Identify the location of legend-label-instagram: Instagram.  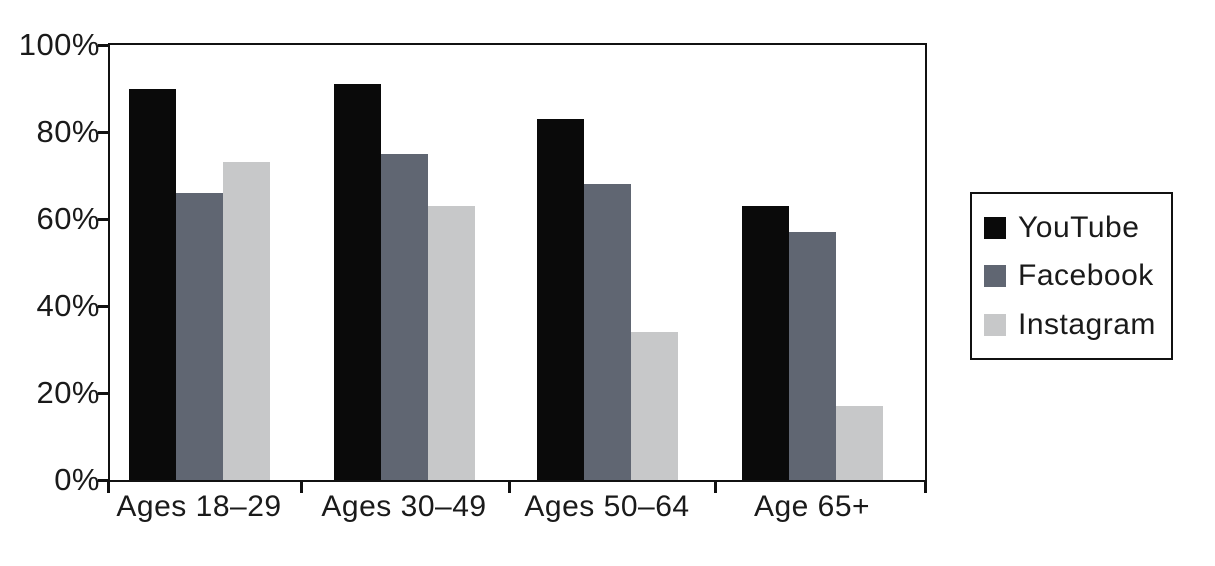
(1087, 324).